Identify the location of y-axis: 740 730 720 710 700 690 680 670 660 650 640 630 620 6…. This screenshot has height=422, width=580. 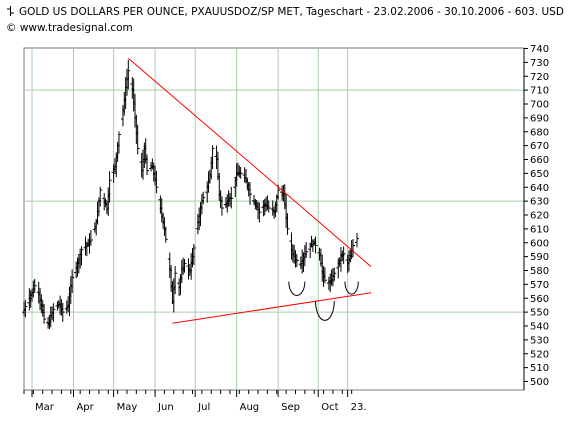
(536, 217).